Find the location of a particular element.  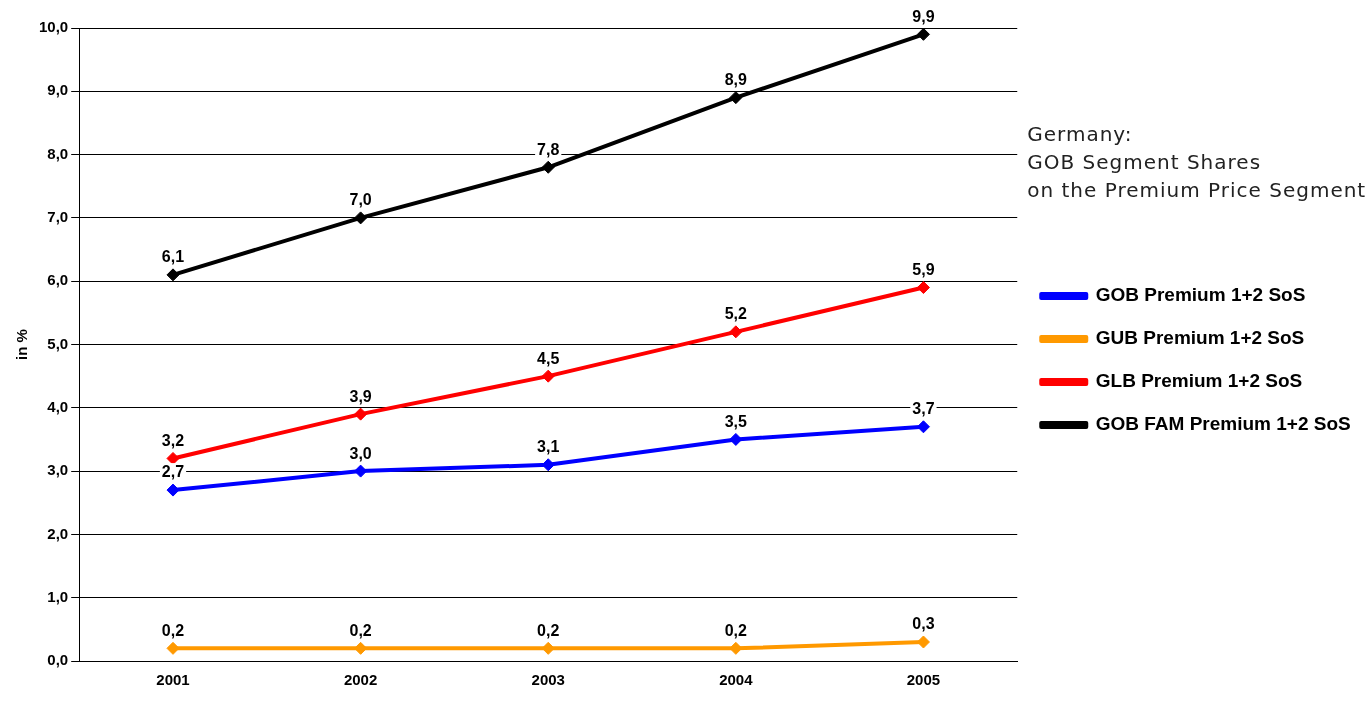

x-tick-label: 2005 is located at coordinates (923, 680).